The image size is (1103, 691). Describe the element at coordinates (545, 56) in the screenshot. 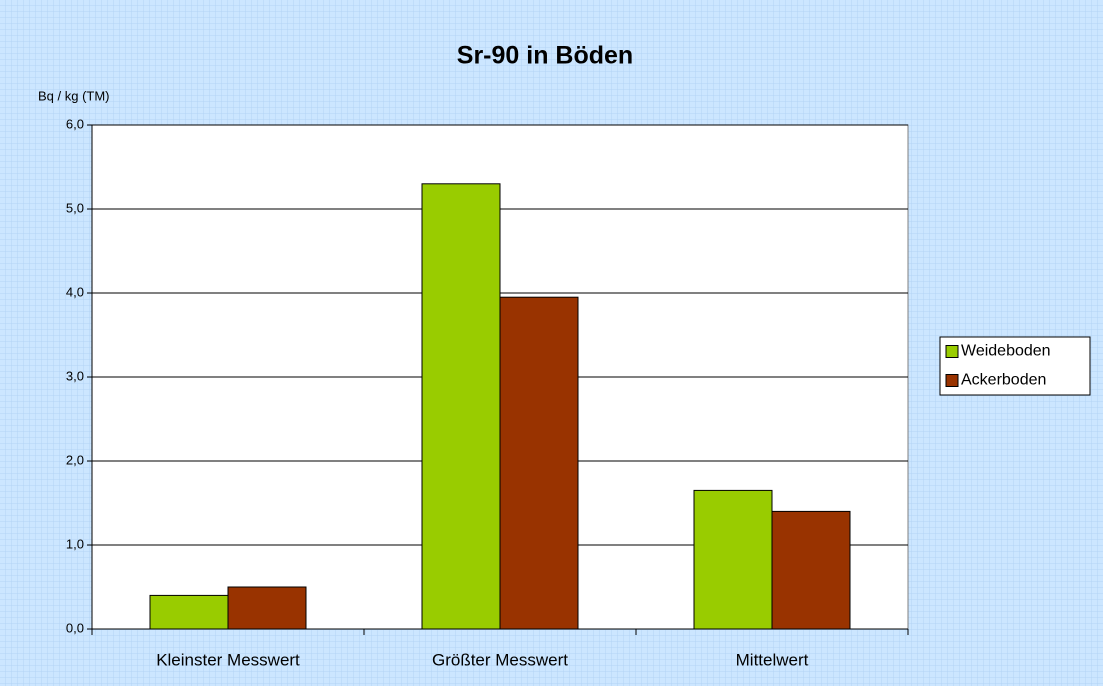

I see `chart-title: Sr-90 in Böden` at that location.